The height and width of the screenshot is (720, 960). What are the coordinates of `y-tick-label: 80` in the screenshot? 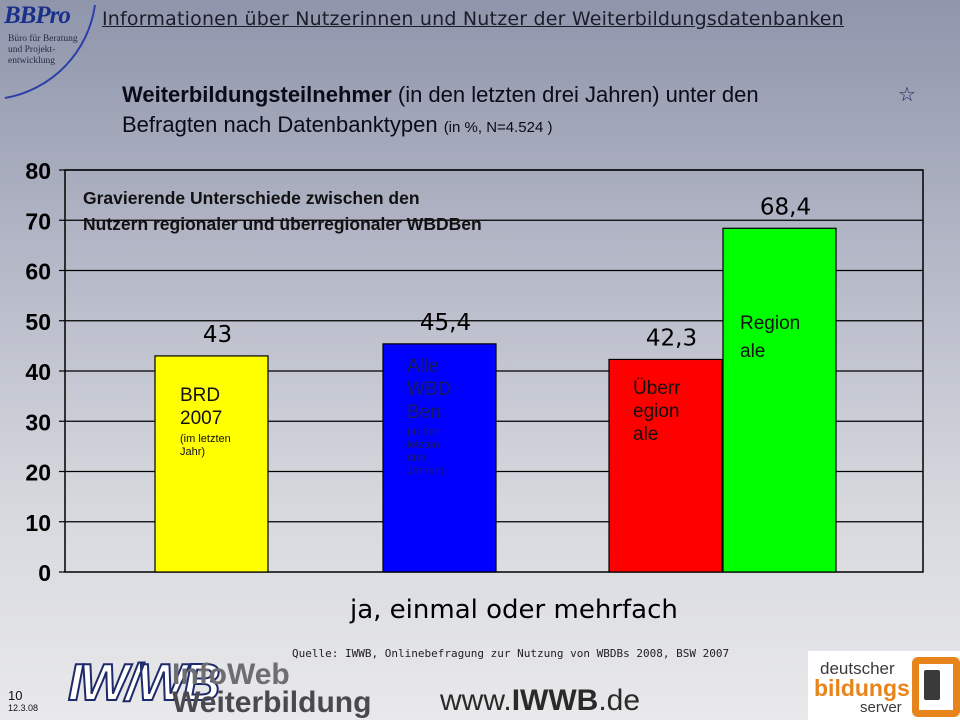 It's located at (38, 171).